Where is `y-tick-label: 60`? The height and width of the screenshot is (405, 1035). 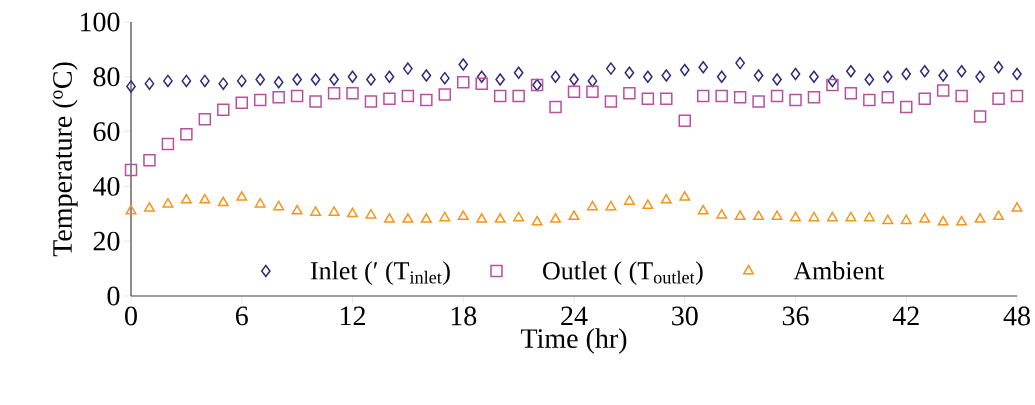
y-tick-label: 60 is located at coordinates (106, 132).